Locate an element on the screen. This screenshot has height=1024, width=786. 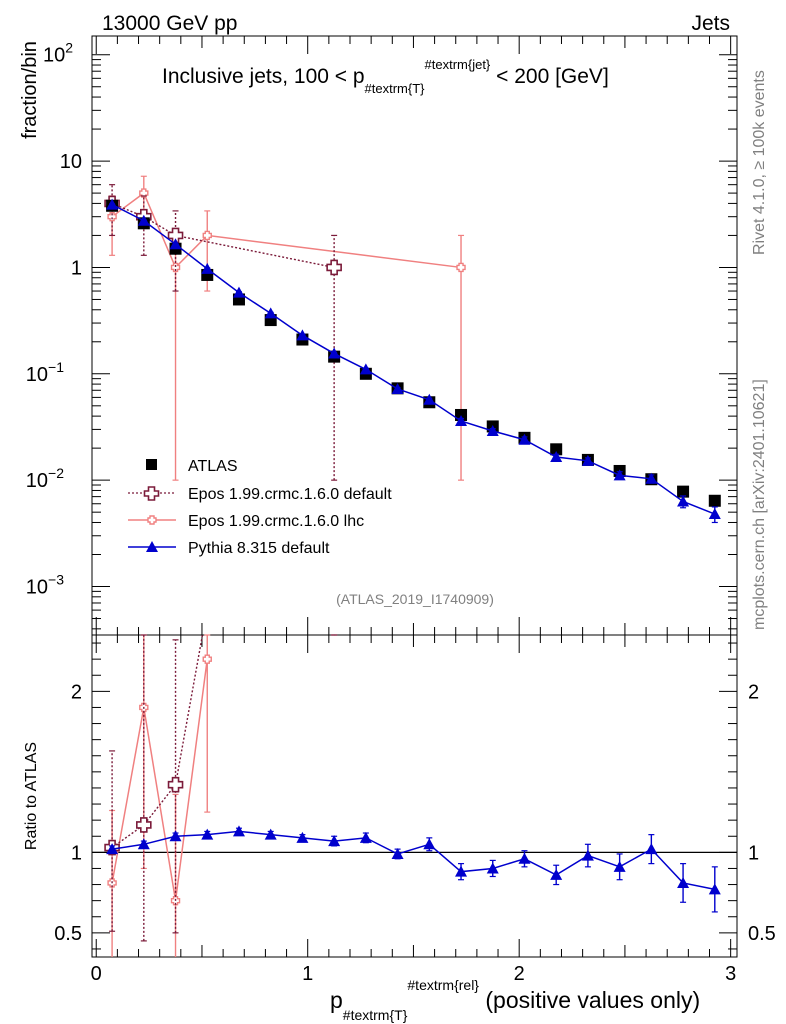
x-tick-label: 3 is located at coordinates (730, 974).